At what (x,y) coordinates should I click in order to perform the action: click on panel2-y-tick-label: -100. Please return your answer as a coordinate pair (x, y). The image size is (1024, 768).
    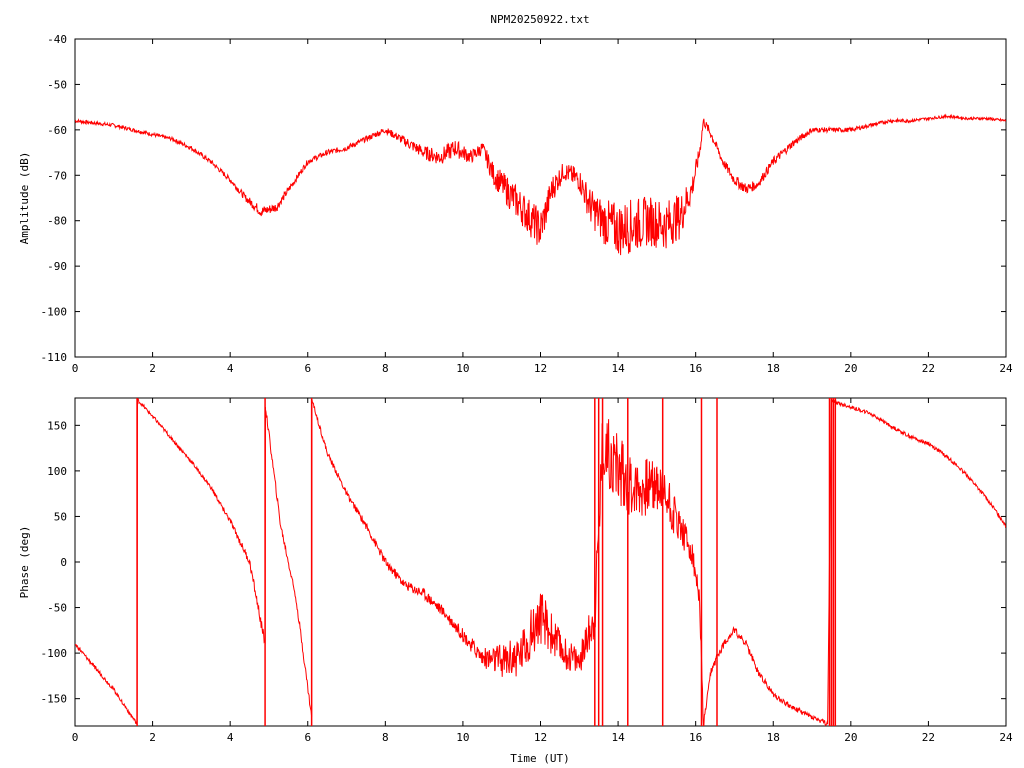
    Looking at the image, I should click on (54, 653).